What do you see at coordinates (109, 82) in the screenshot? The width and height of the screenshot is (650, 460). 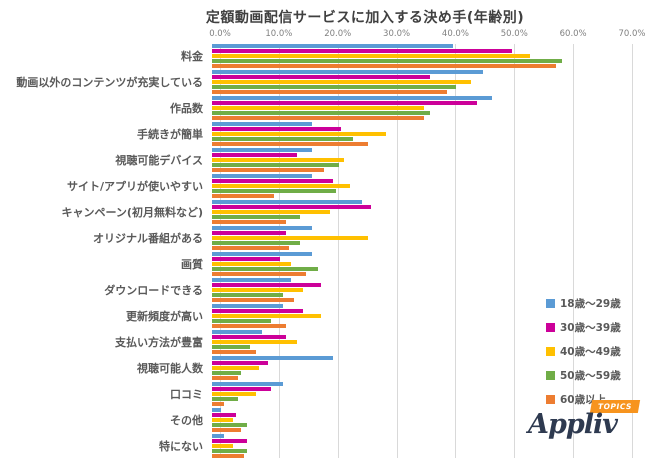 I see `category-label: 動画以外のコンテンツが充実している` at bounding box center [109, 82].